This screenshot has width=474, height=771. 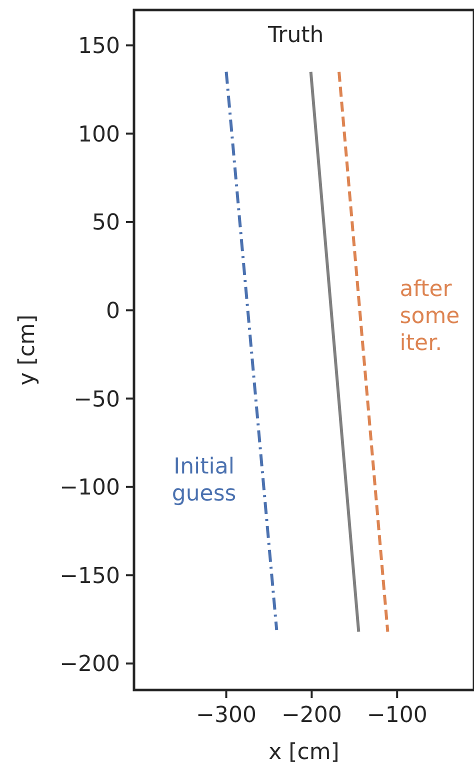 I want to click on y-axis-title: y [cm], so click(x=27, y=350).